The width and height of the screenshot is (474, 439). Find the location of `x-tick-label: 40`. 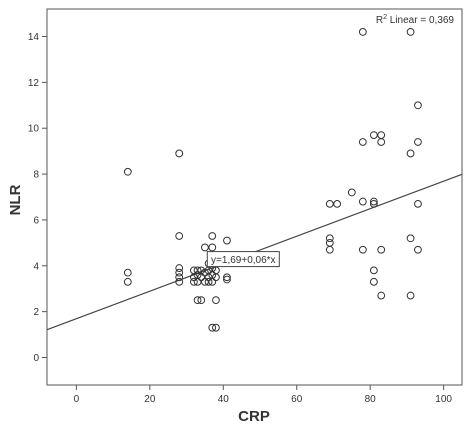

x-tick-label: 40 is located at coordinates (224, 399).